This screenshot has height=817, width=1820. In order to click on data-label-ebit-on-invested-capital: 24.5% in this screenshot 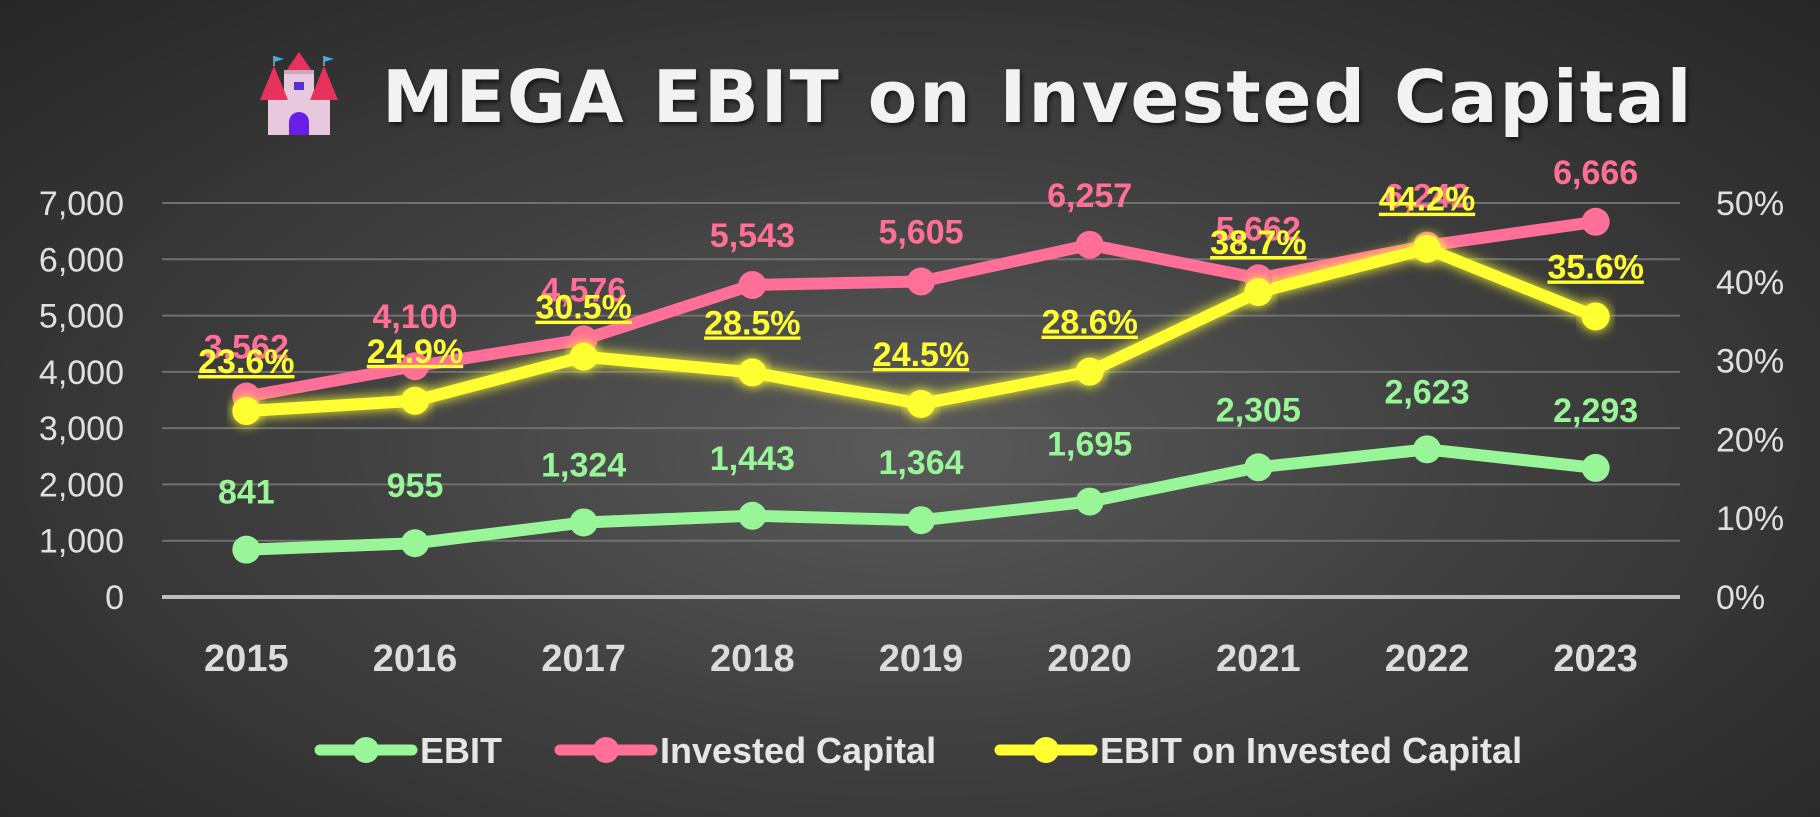, I will do `click(921, 355)`.